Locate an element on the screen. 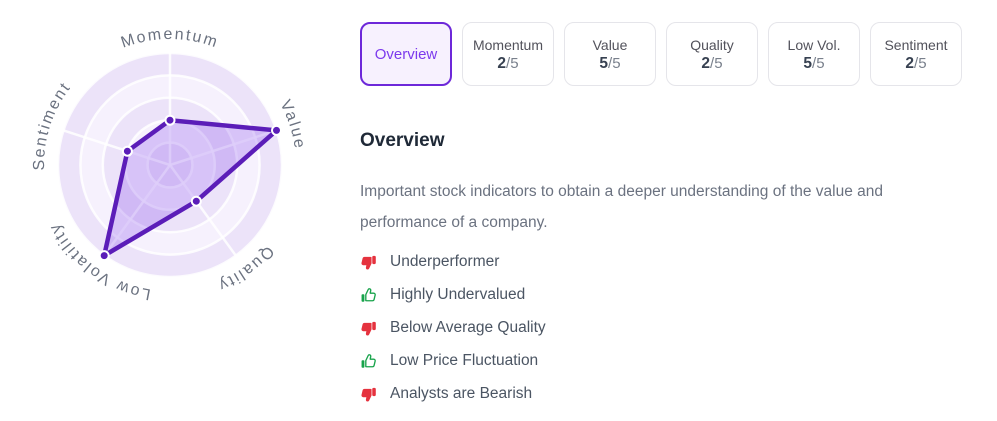 Image resolution: width=997 pixels, height=421 pixels. tab-overview: Overview is located at coordinates (406, 54).